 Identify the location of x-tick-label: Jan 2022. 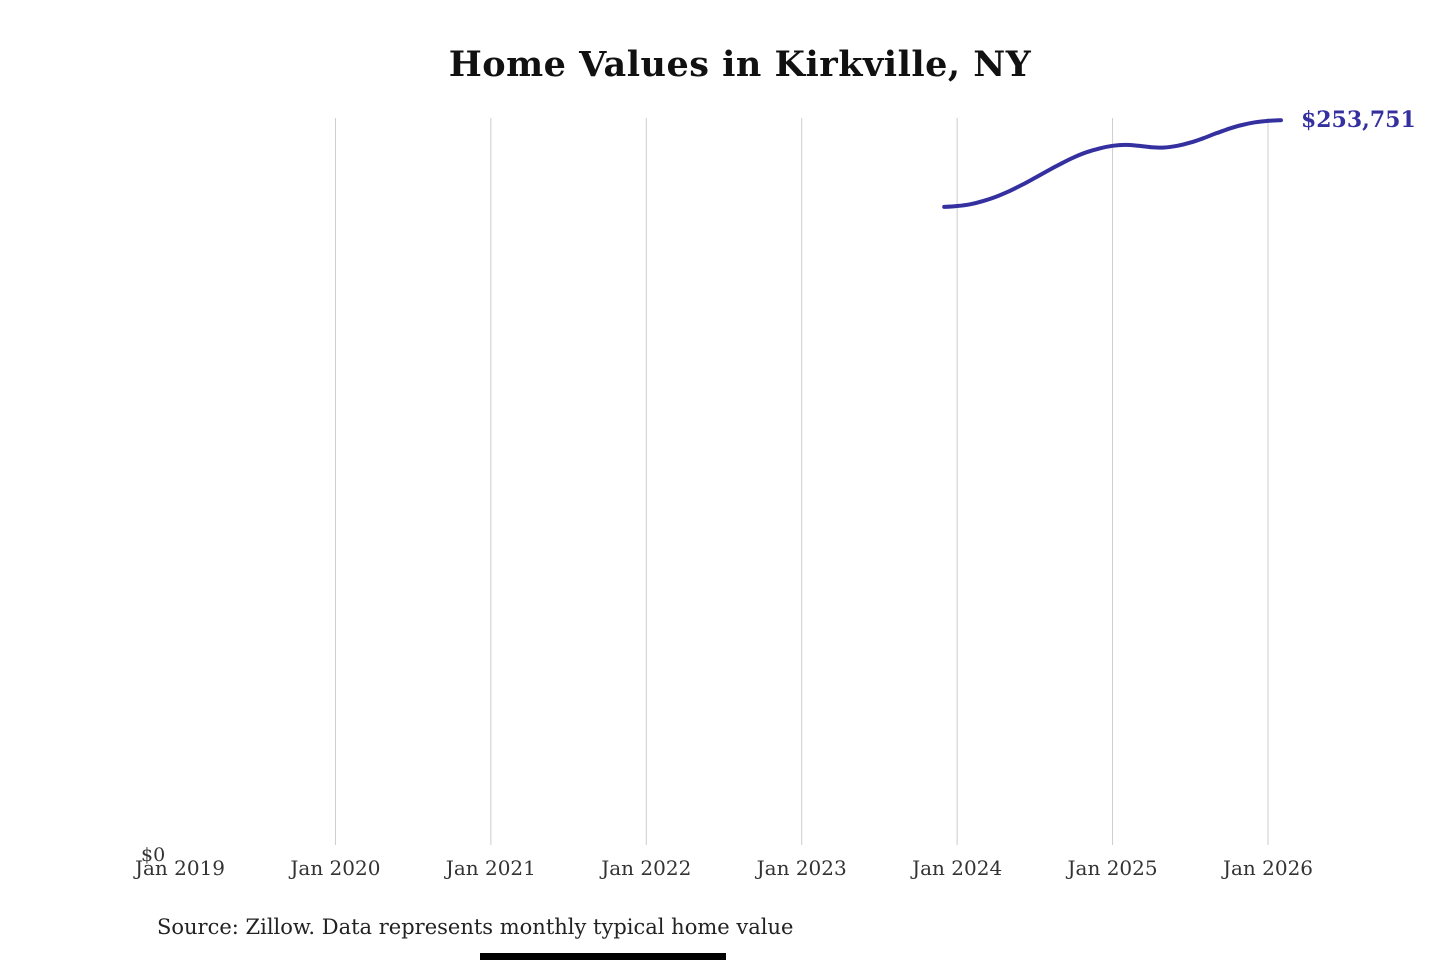
(646, 868).